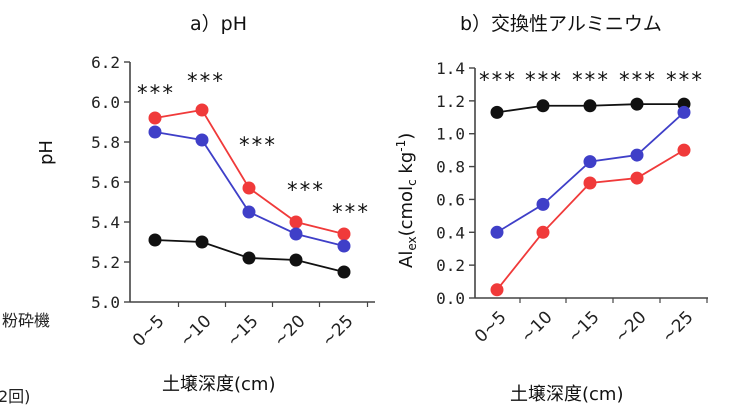 The width and height of the screenshot is (751, 411). Describe the element at coordinates (678, 327) in the screenshot. I see `al-xtick-label: ~25` at that location.